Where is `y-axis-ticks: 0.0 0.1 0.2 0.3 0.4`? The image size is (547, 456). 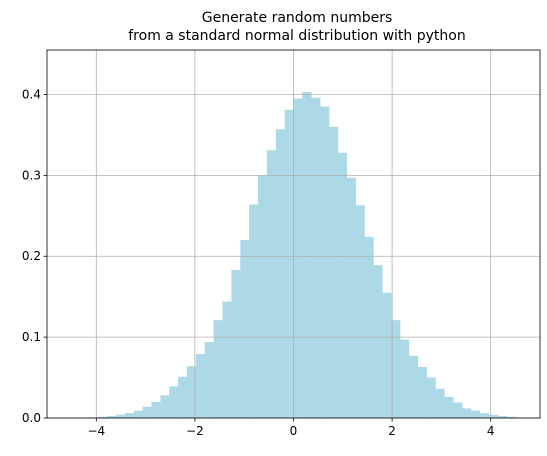 y-axis-ticks: 0.0 0.1 0.2 0.3 0.4 is located at coordinates (34, 256).